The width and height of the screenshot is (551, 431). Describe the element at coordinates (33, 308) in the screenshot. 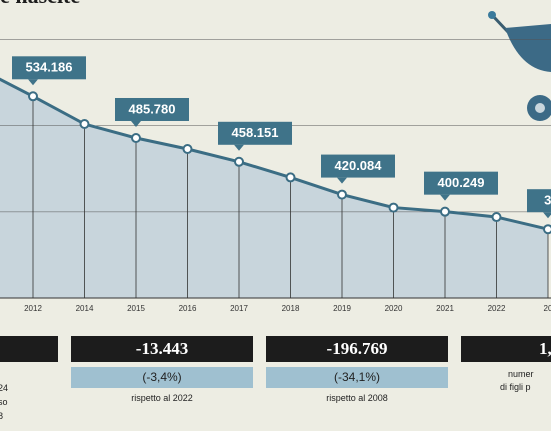

I see `x-tick-label: 2012` at that location.